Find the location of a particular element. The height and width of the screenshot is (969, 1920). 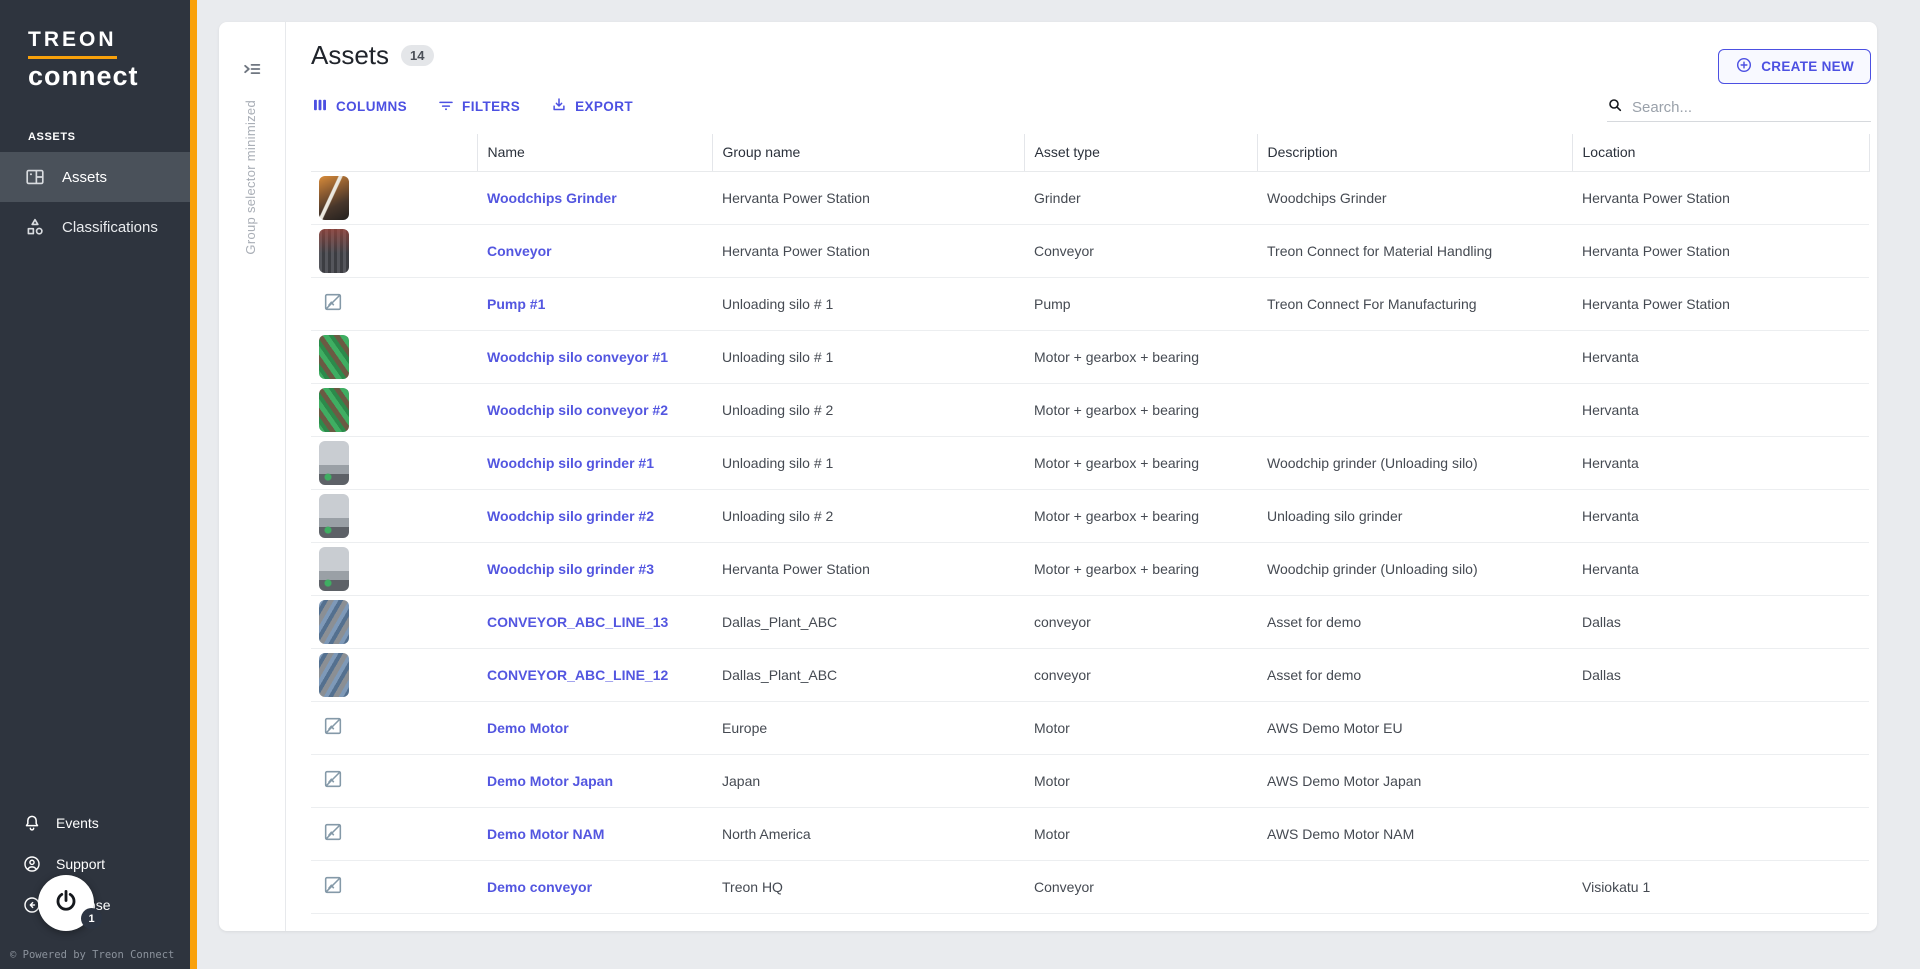

sidebar-item-label: Events is located at coordinates (77, 822).